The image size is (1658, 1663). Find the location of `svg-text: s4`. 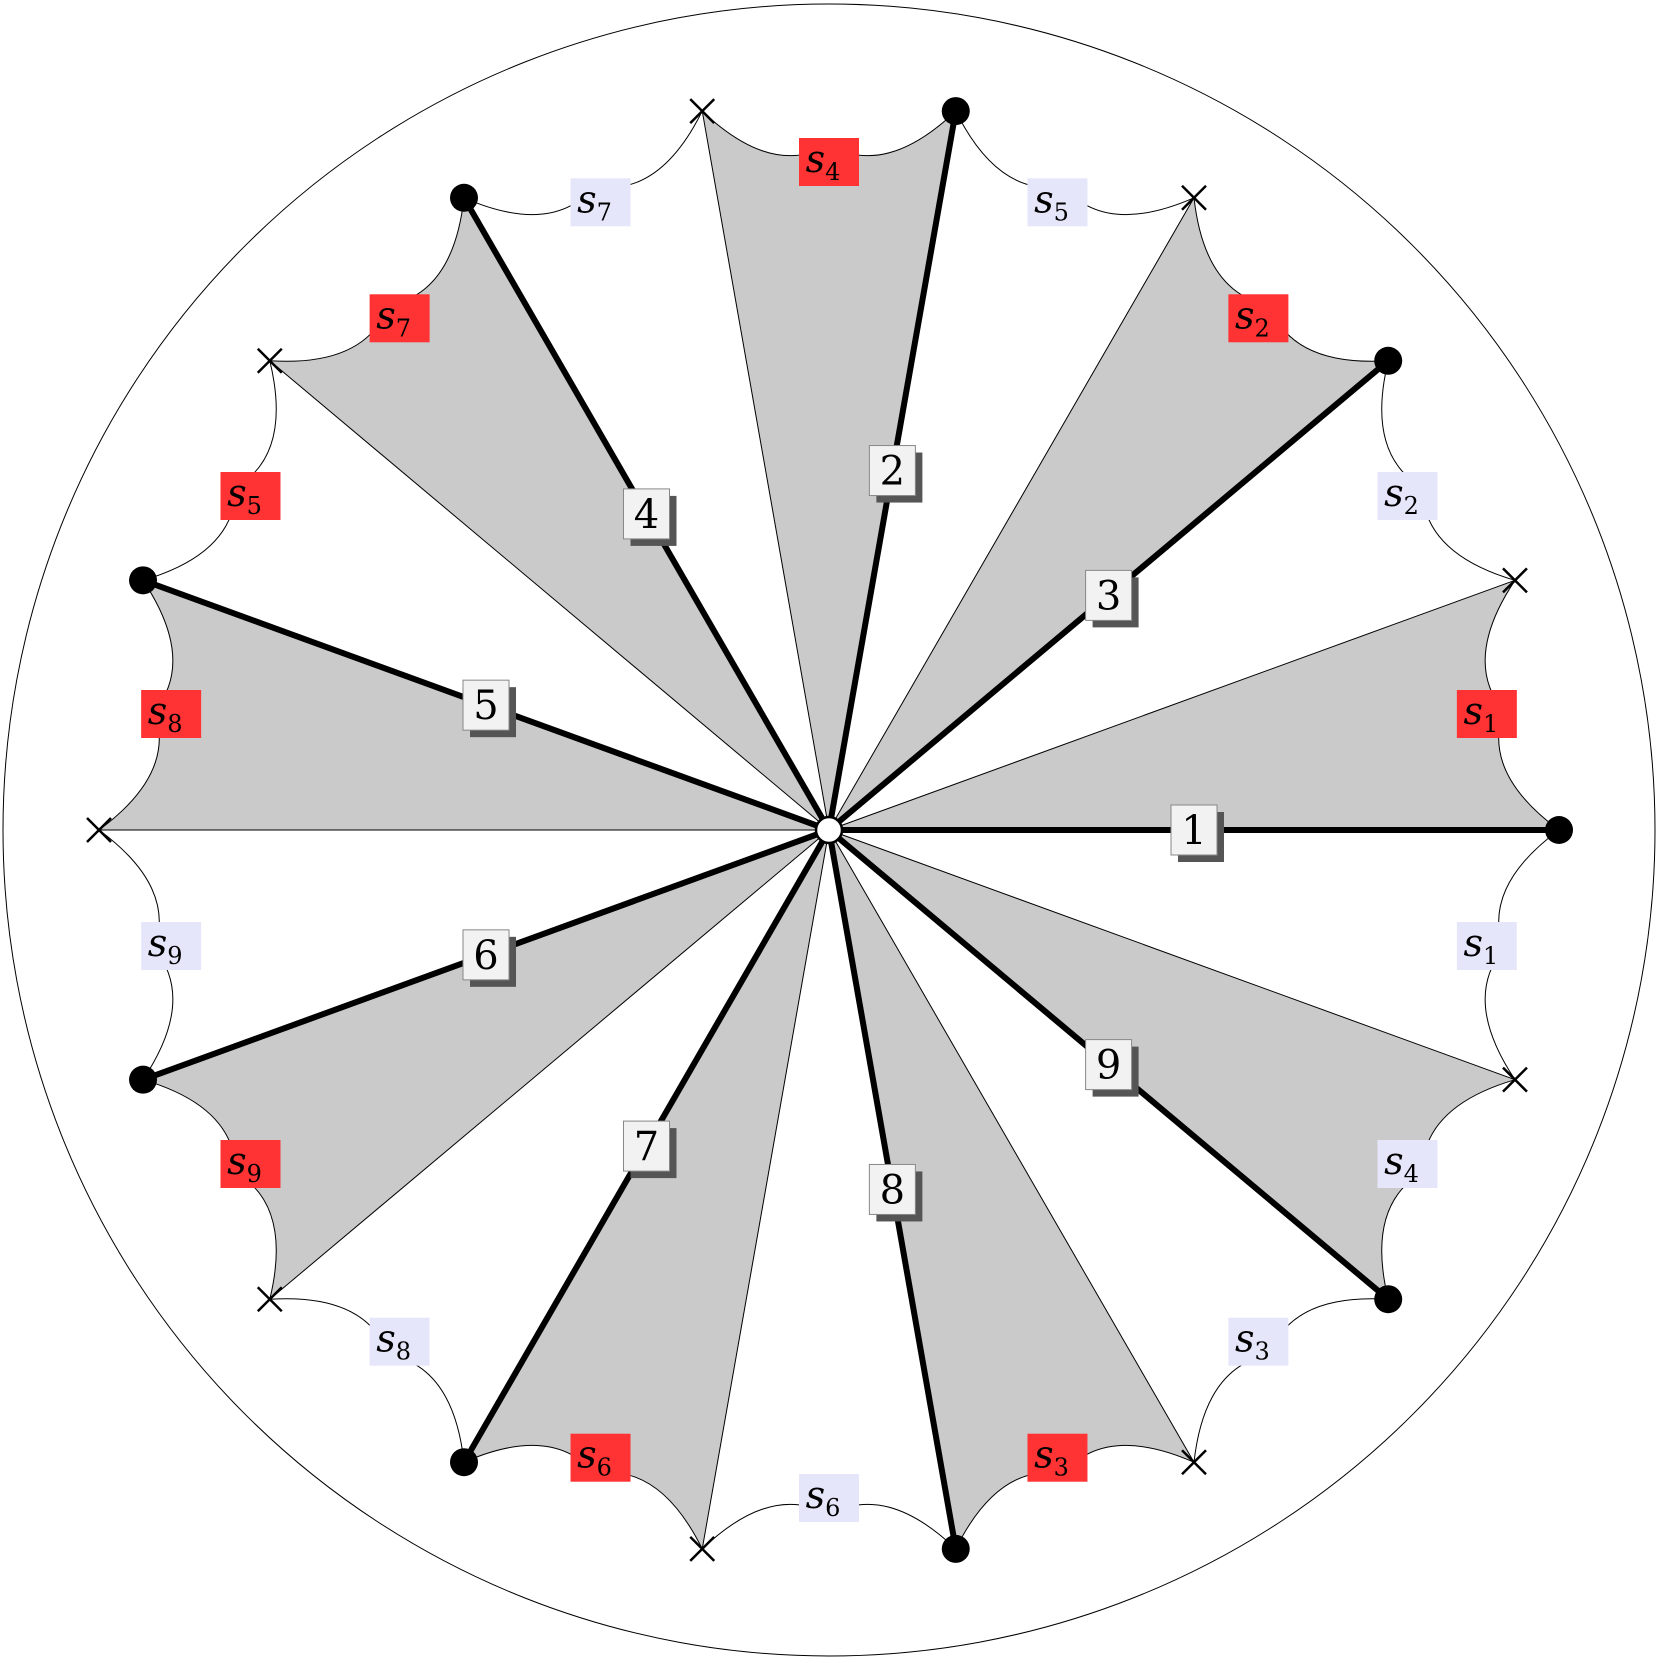

svg-text: s4 is located at coordinates (823, 161).